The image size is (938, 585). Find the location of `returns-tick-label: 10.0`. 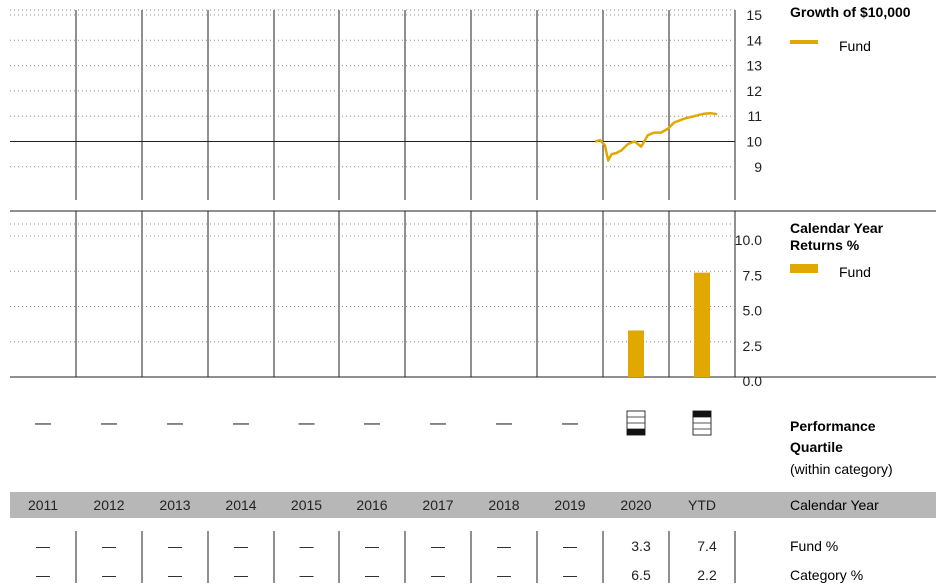

returns-tick-label: 10.0 is located at coordinates (748, 240).